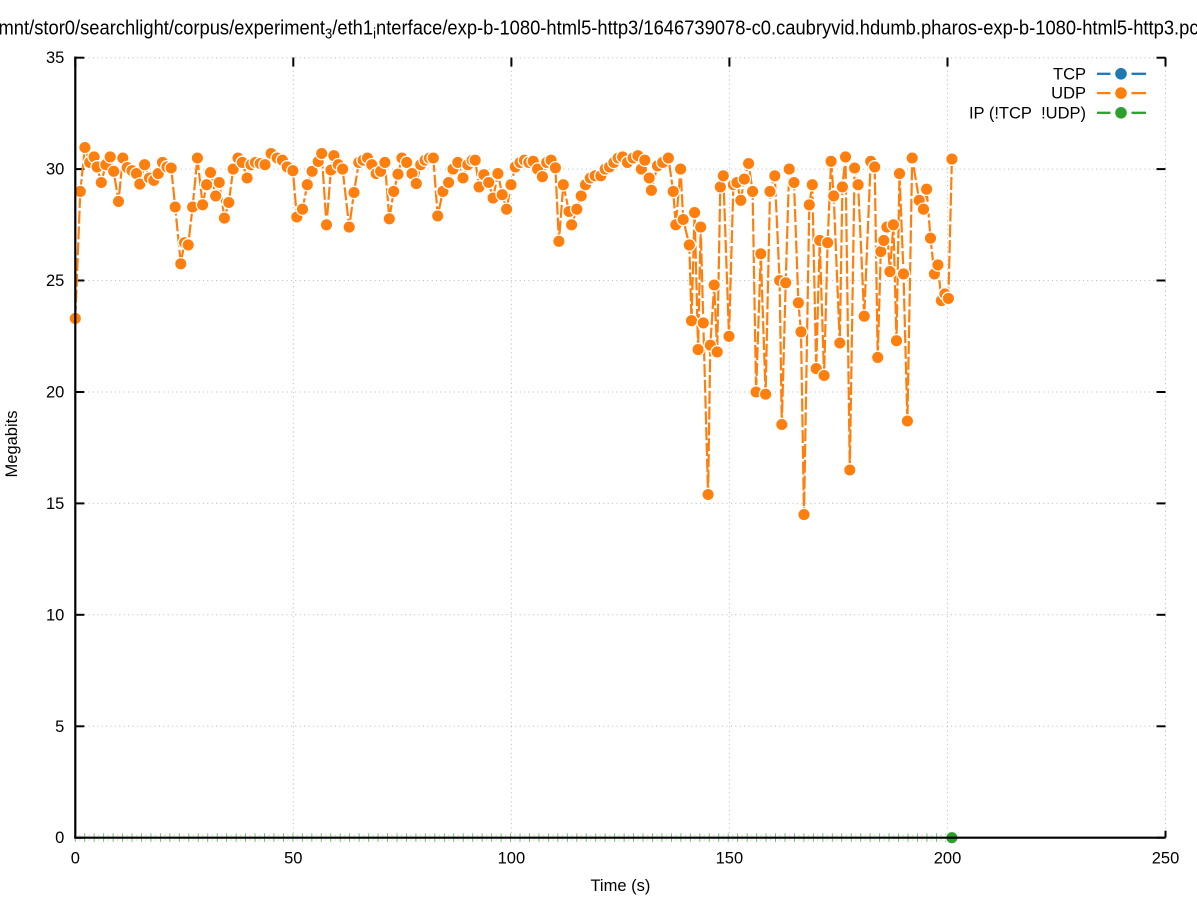 Image resolution: width=1197 pixels, height=905 pixels. I want to click on svg-text: TCP, so click(1069, 74).